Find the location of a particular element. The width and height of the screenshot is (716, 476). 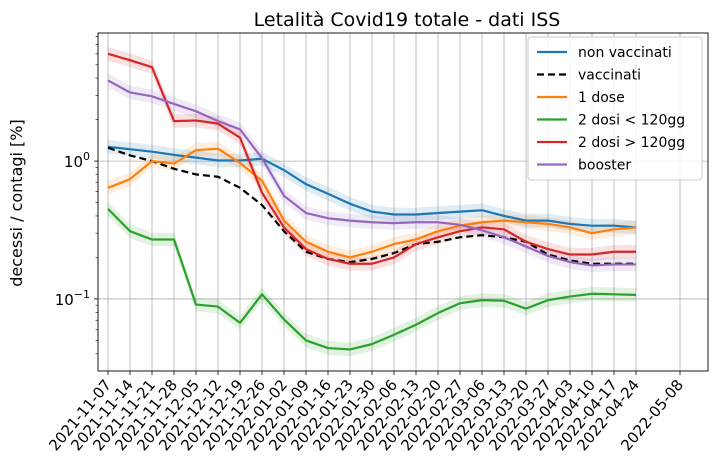

legend-label: vaccinati is located at coordinates (609, 76).